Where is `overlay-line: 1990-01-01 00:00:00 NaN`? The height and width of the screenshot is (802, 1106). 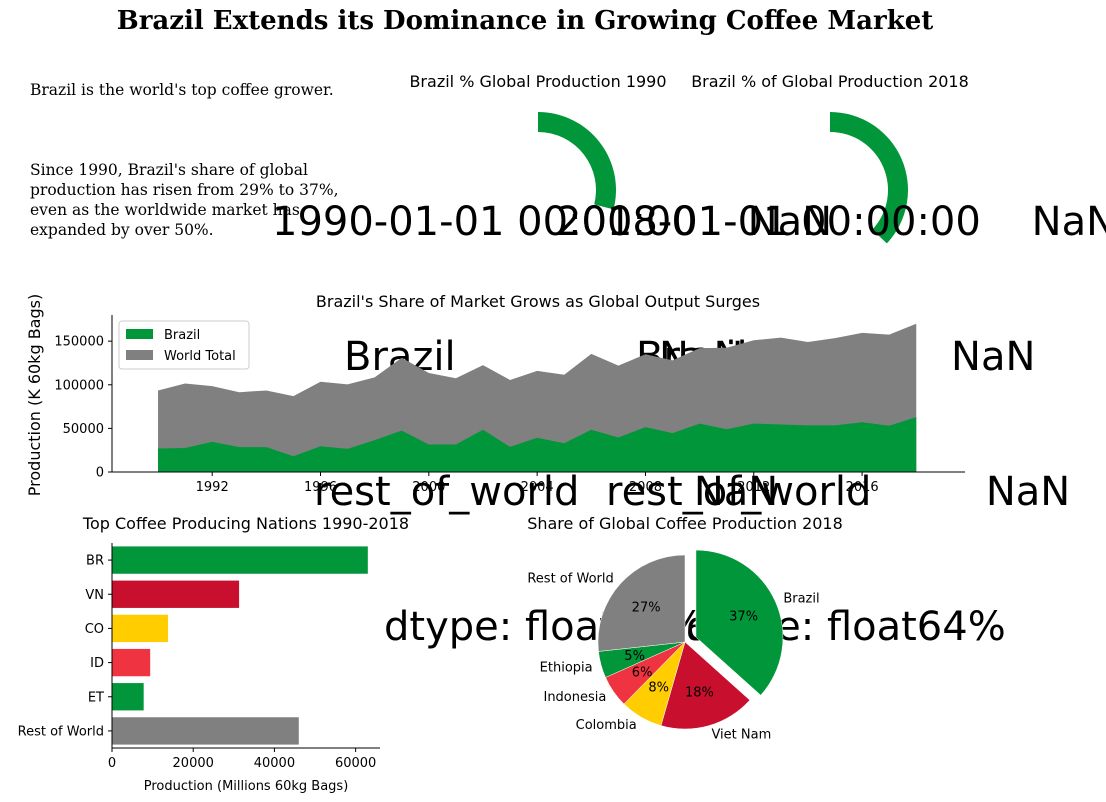
overlay-line: 1990-01-01 00:00:00 NaN is located at coordinates (552, 222).